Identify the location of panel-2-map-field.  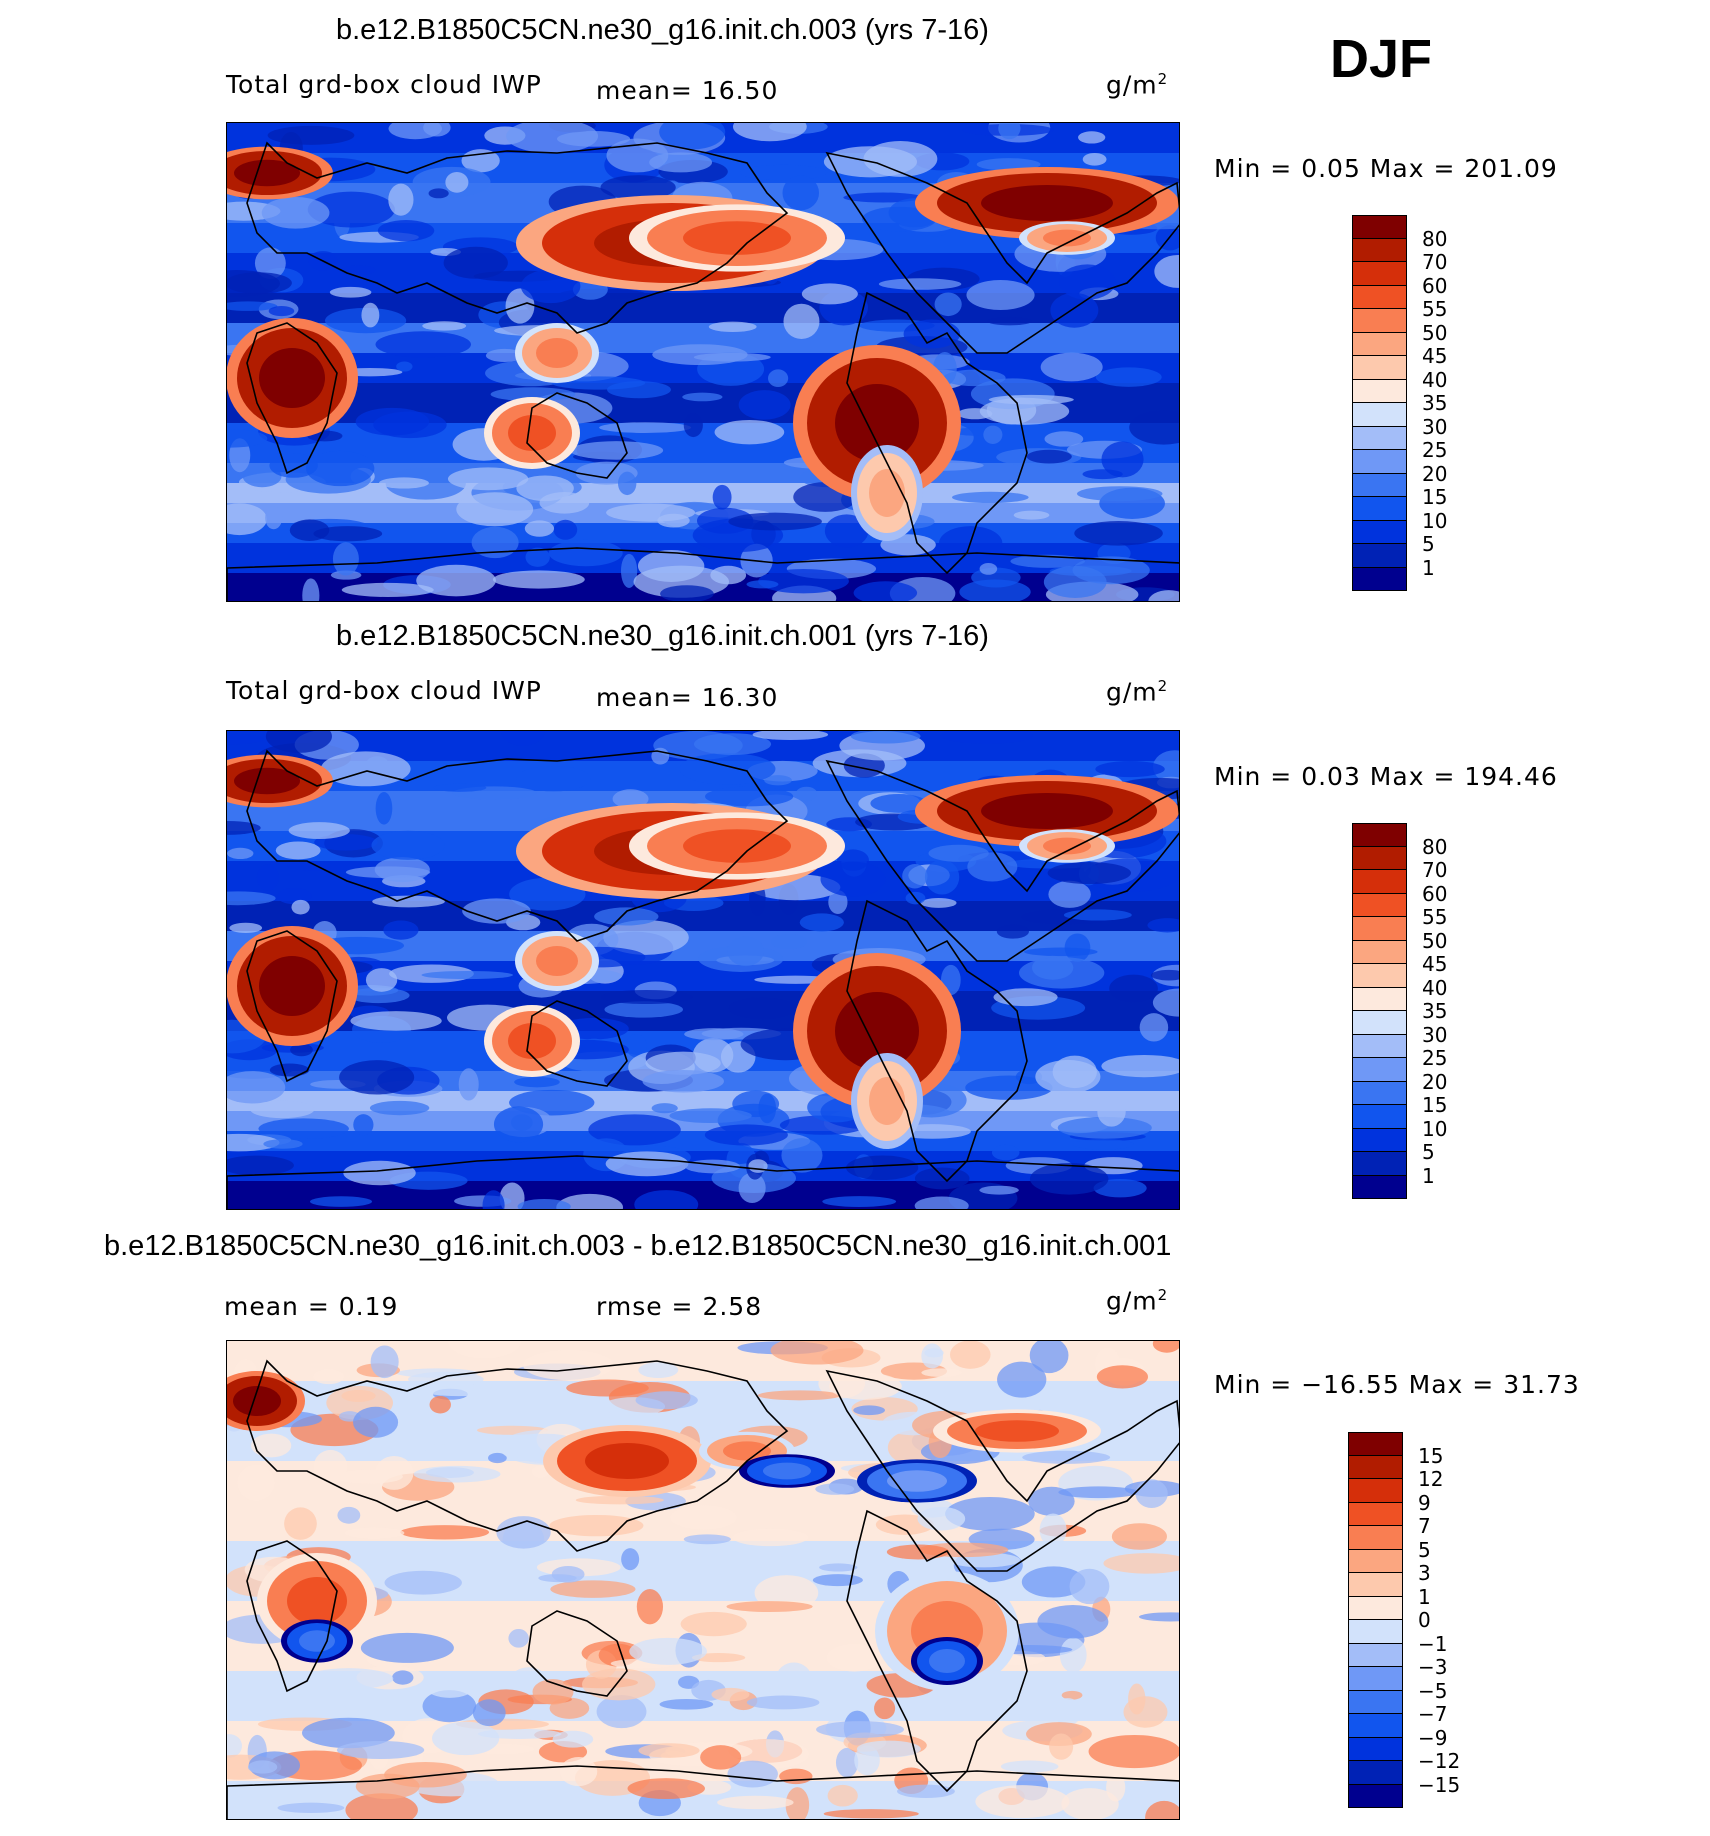
(703, 970).